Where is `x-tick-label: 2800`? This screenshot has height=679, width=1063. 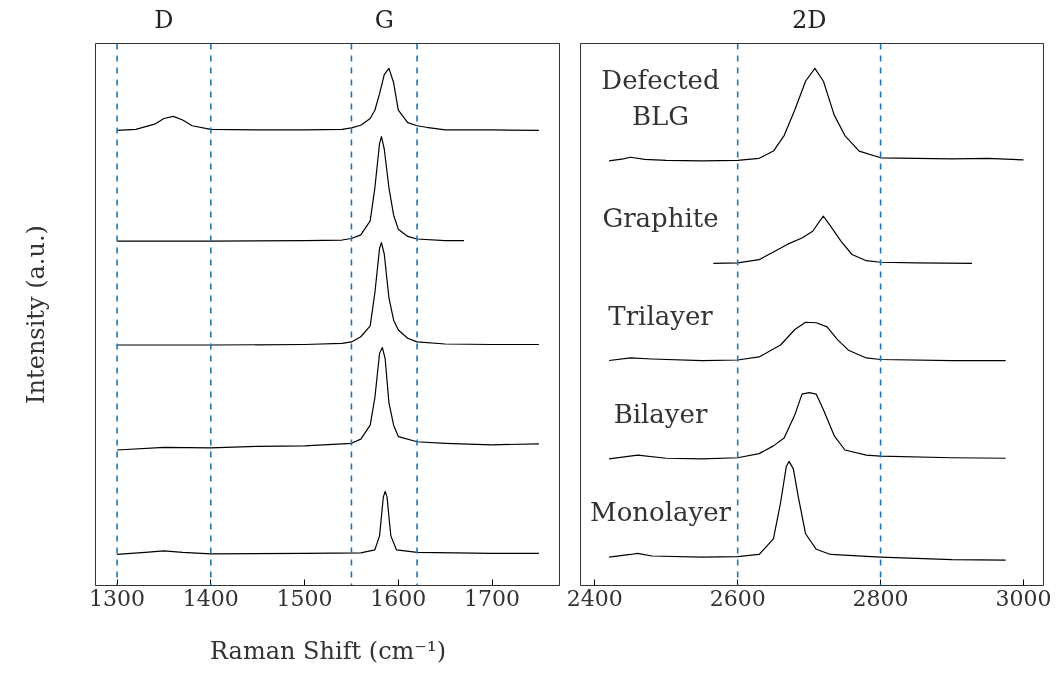 x-tick-label: 2800 is located at coordinates (880, 598).